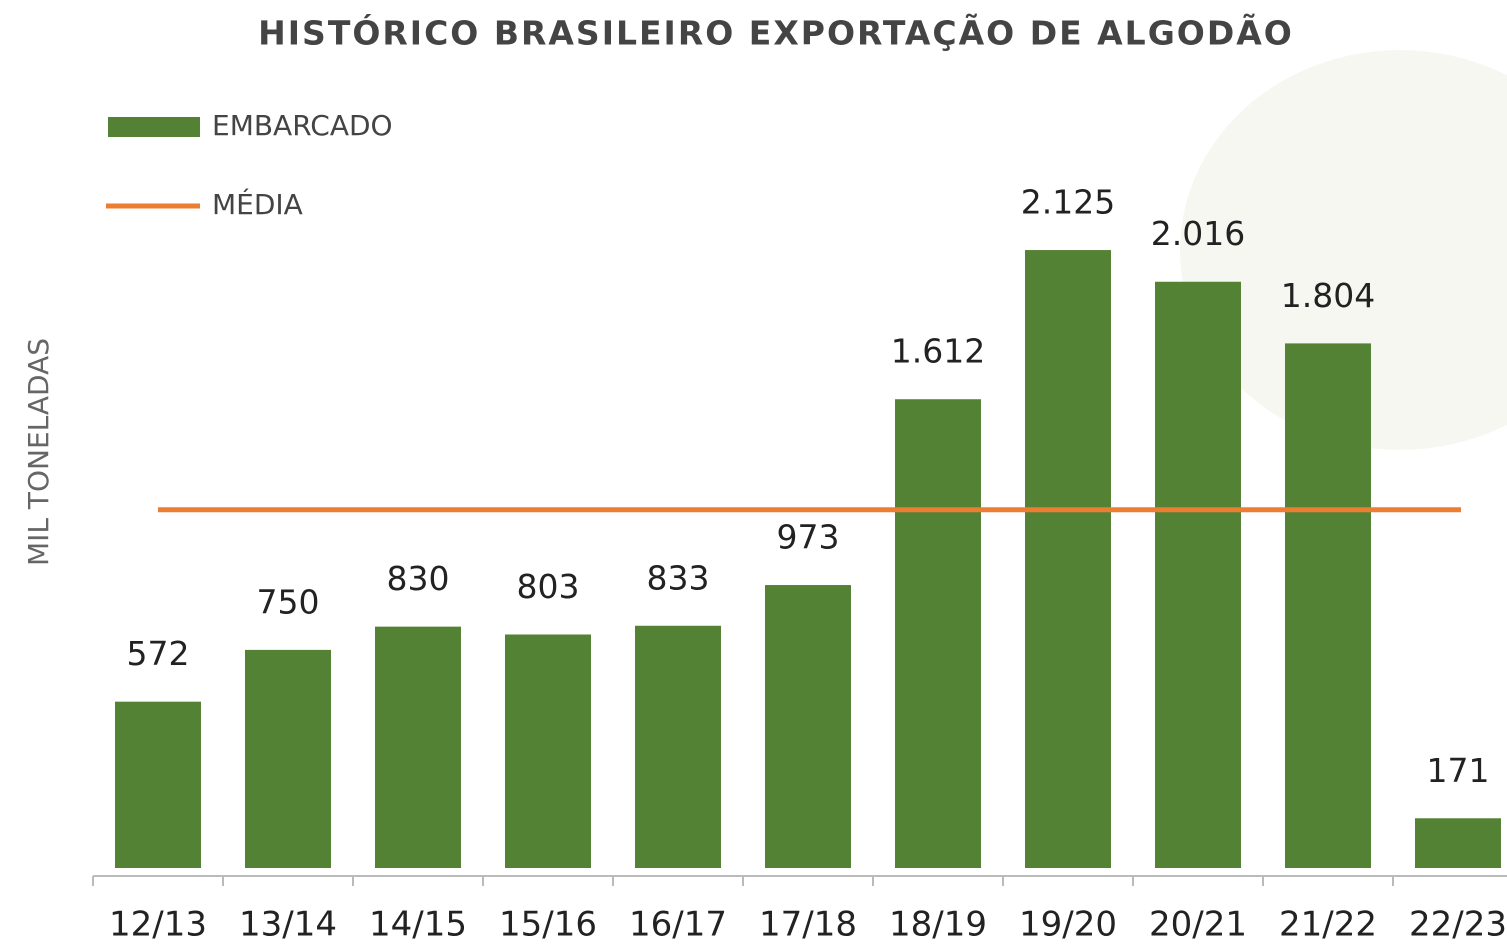 This screenshot has width=1507, height=947. What do you see at coordinates (938, 925) in the screenshot?
I see `x-tick-label: 18/19` at bounding box center [938, 925].